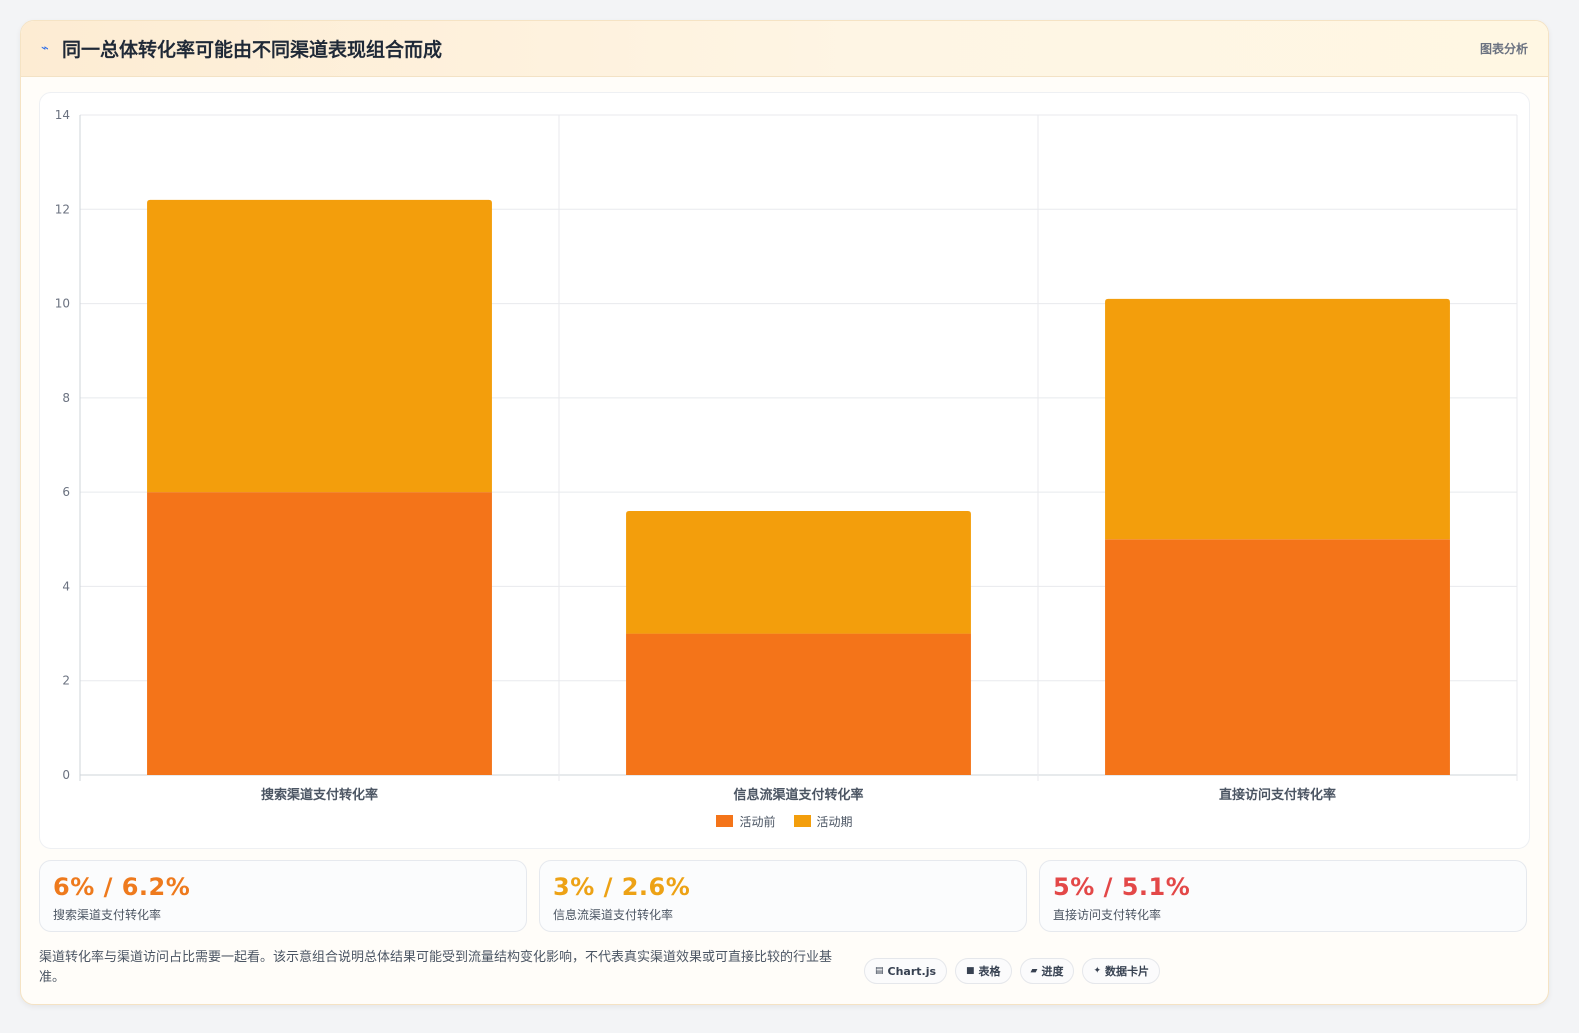 Image resolution: width=1579 pixels, height=1033 pixels. Describe the element at coordinates (1127, 971) in the screenshot. I see `chip-label: 数据卡片` at that location.